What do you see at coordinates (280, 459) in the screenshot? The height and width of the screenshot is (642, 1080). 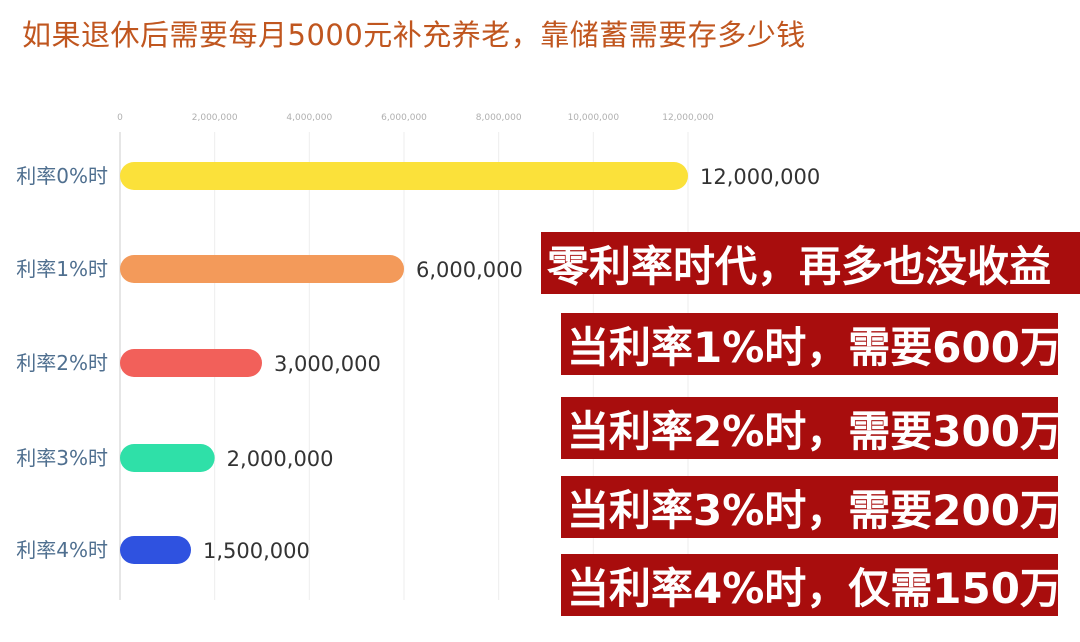 I see `data-label: 2,000,000` at bounding box center [280, 459].